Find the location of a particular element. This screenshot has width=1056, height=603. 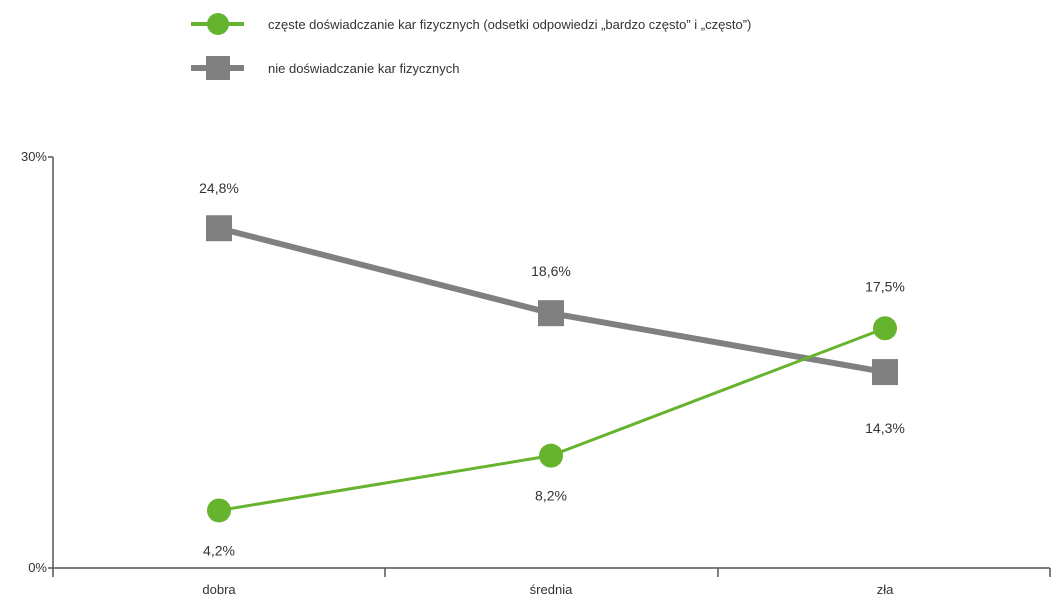

x-tick-label: dobra is located at coordinates (219, 589).